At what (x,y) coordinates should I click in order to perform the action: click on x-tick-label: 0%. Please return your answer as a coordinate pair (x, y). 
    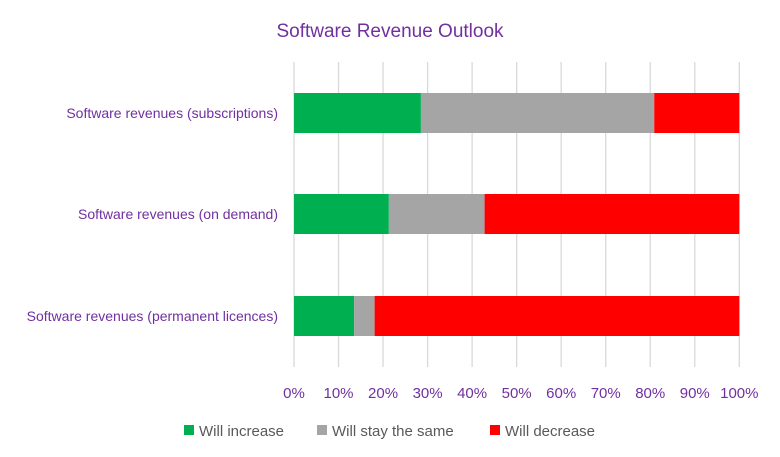
    Looking at the image, I should click on (294, 393).